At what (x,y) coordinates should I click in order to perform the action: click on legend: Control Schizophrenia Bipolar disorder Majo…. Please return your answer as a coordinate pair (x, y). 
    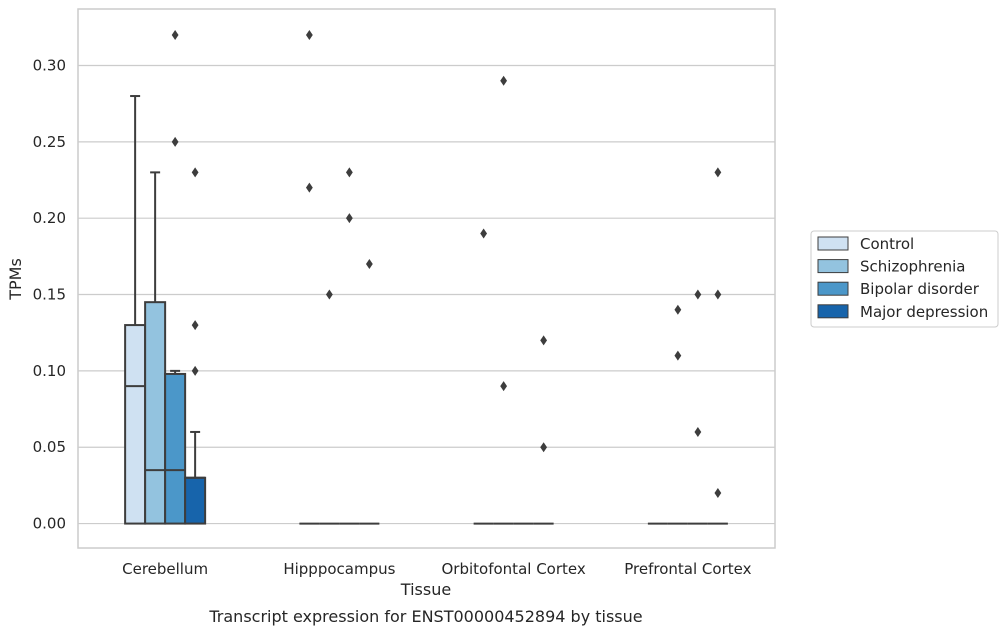
    Looking at the image, I should click on (904, 279).